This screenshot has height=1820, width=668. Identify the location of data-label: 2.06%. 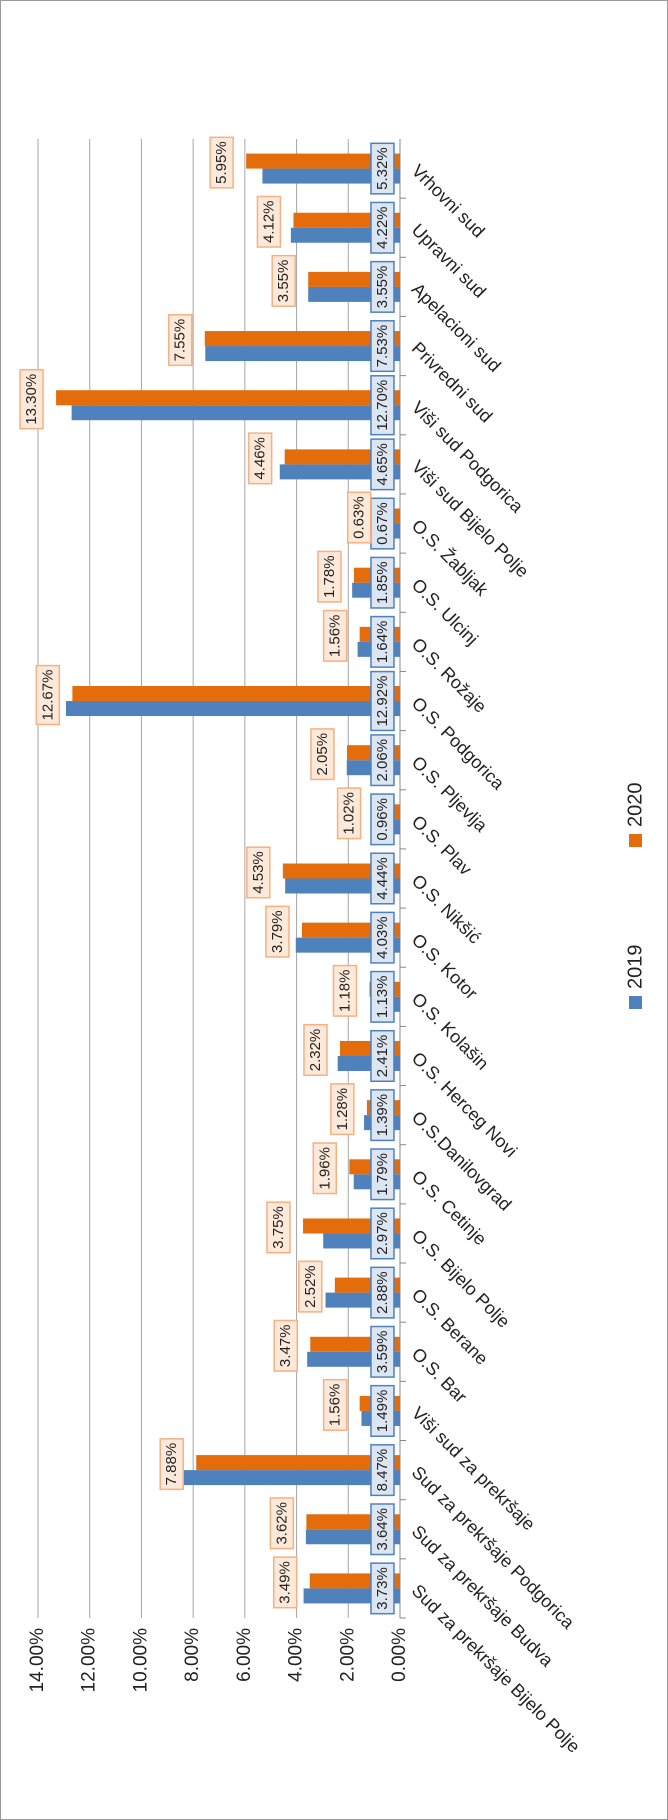
(382, 760).